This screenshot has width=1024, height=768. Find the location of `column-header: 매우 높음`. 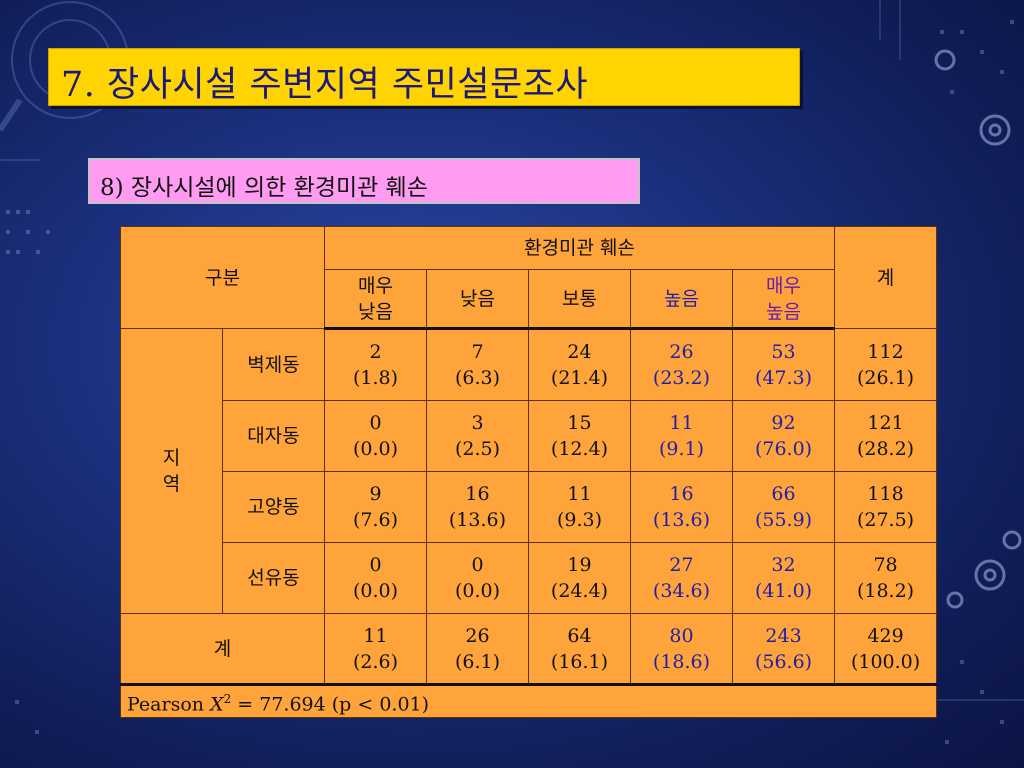

column-header: 매우 높음 is located at coordinates (783, 299).